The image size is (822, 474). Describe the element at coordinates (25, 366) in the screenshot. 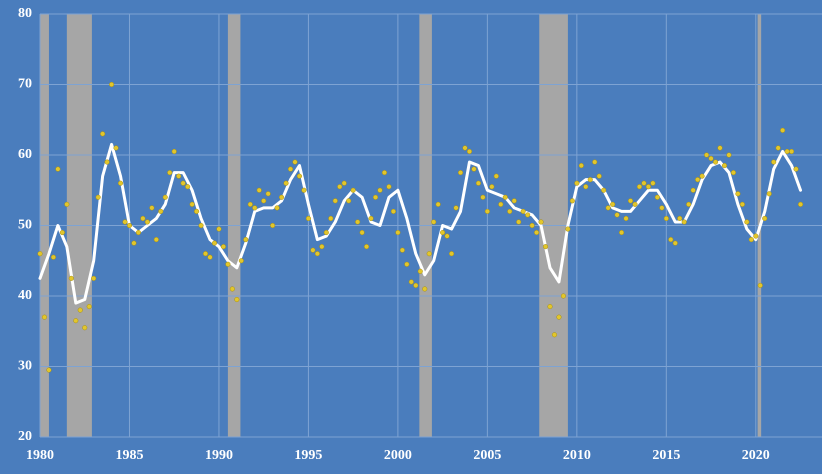

I see `y-tick-label: 30` at that location.